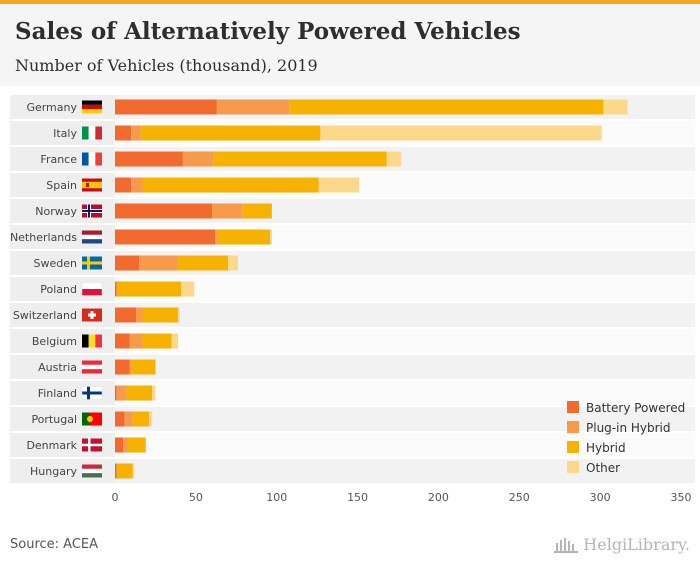 The image size is (700, 568). I want to click on category-label: Sweden, so click(55, 263).